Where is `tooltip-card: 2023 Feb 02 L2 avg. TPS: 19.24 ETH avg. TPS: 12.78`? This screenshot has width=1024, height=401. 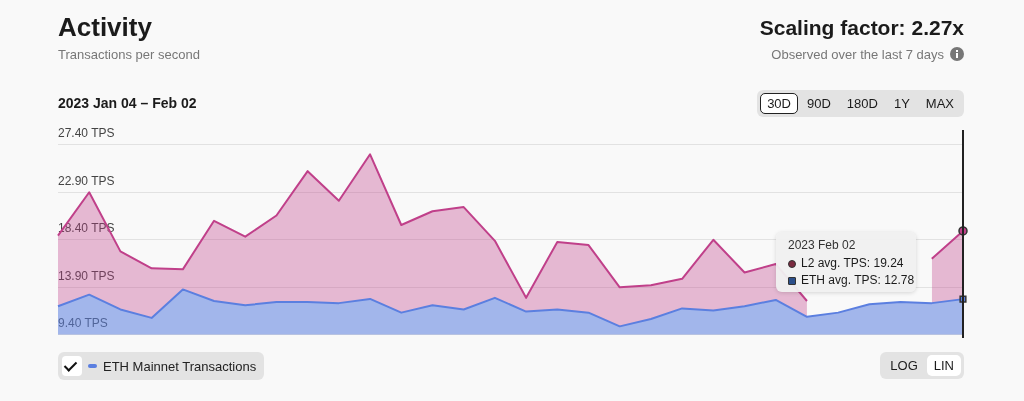 tooltip-card: 2023 Feb 02 L2 avg. TPS: 19.24 ETH avg. TPS: 12.78 is located at coordinates (846, 262).